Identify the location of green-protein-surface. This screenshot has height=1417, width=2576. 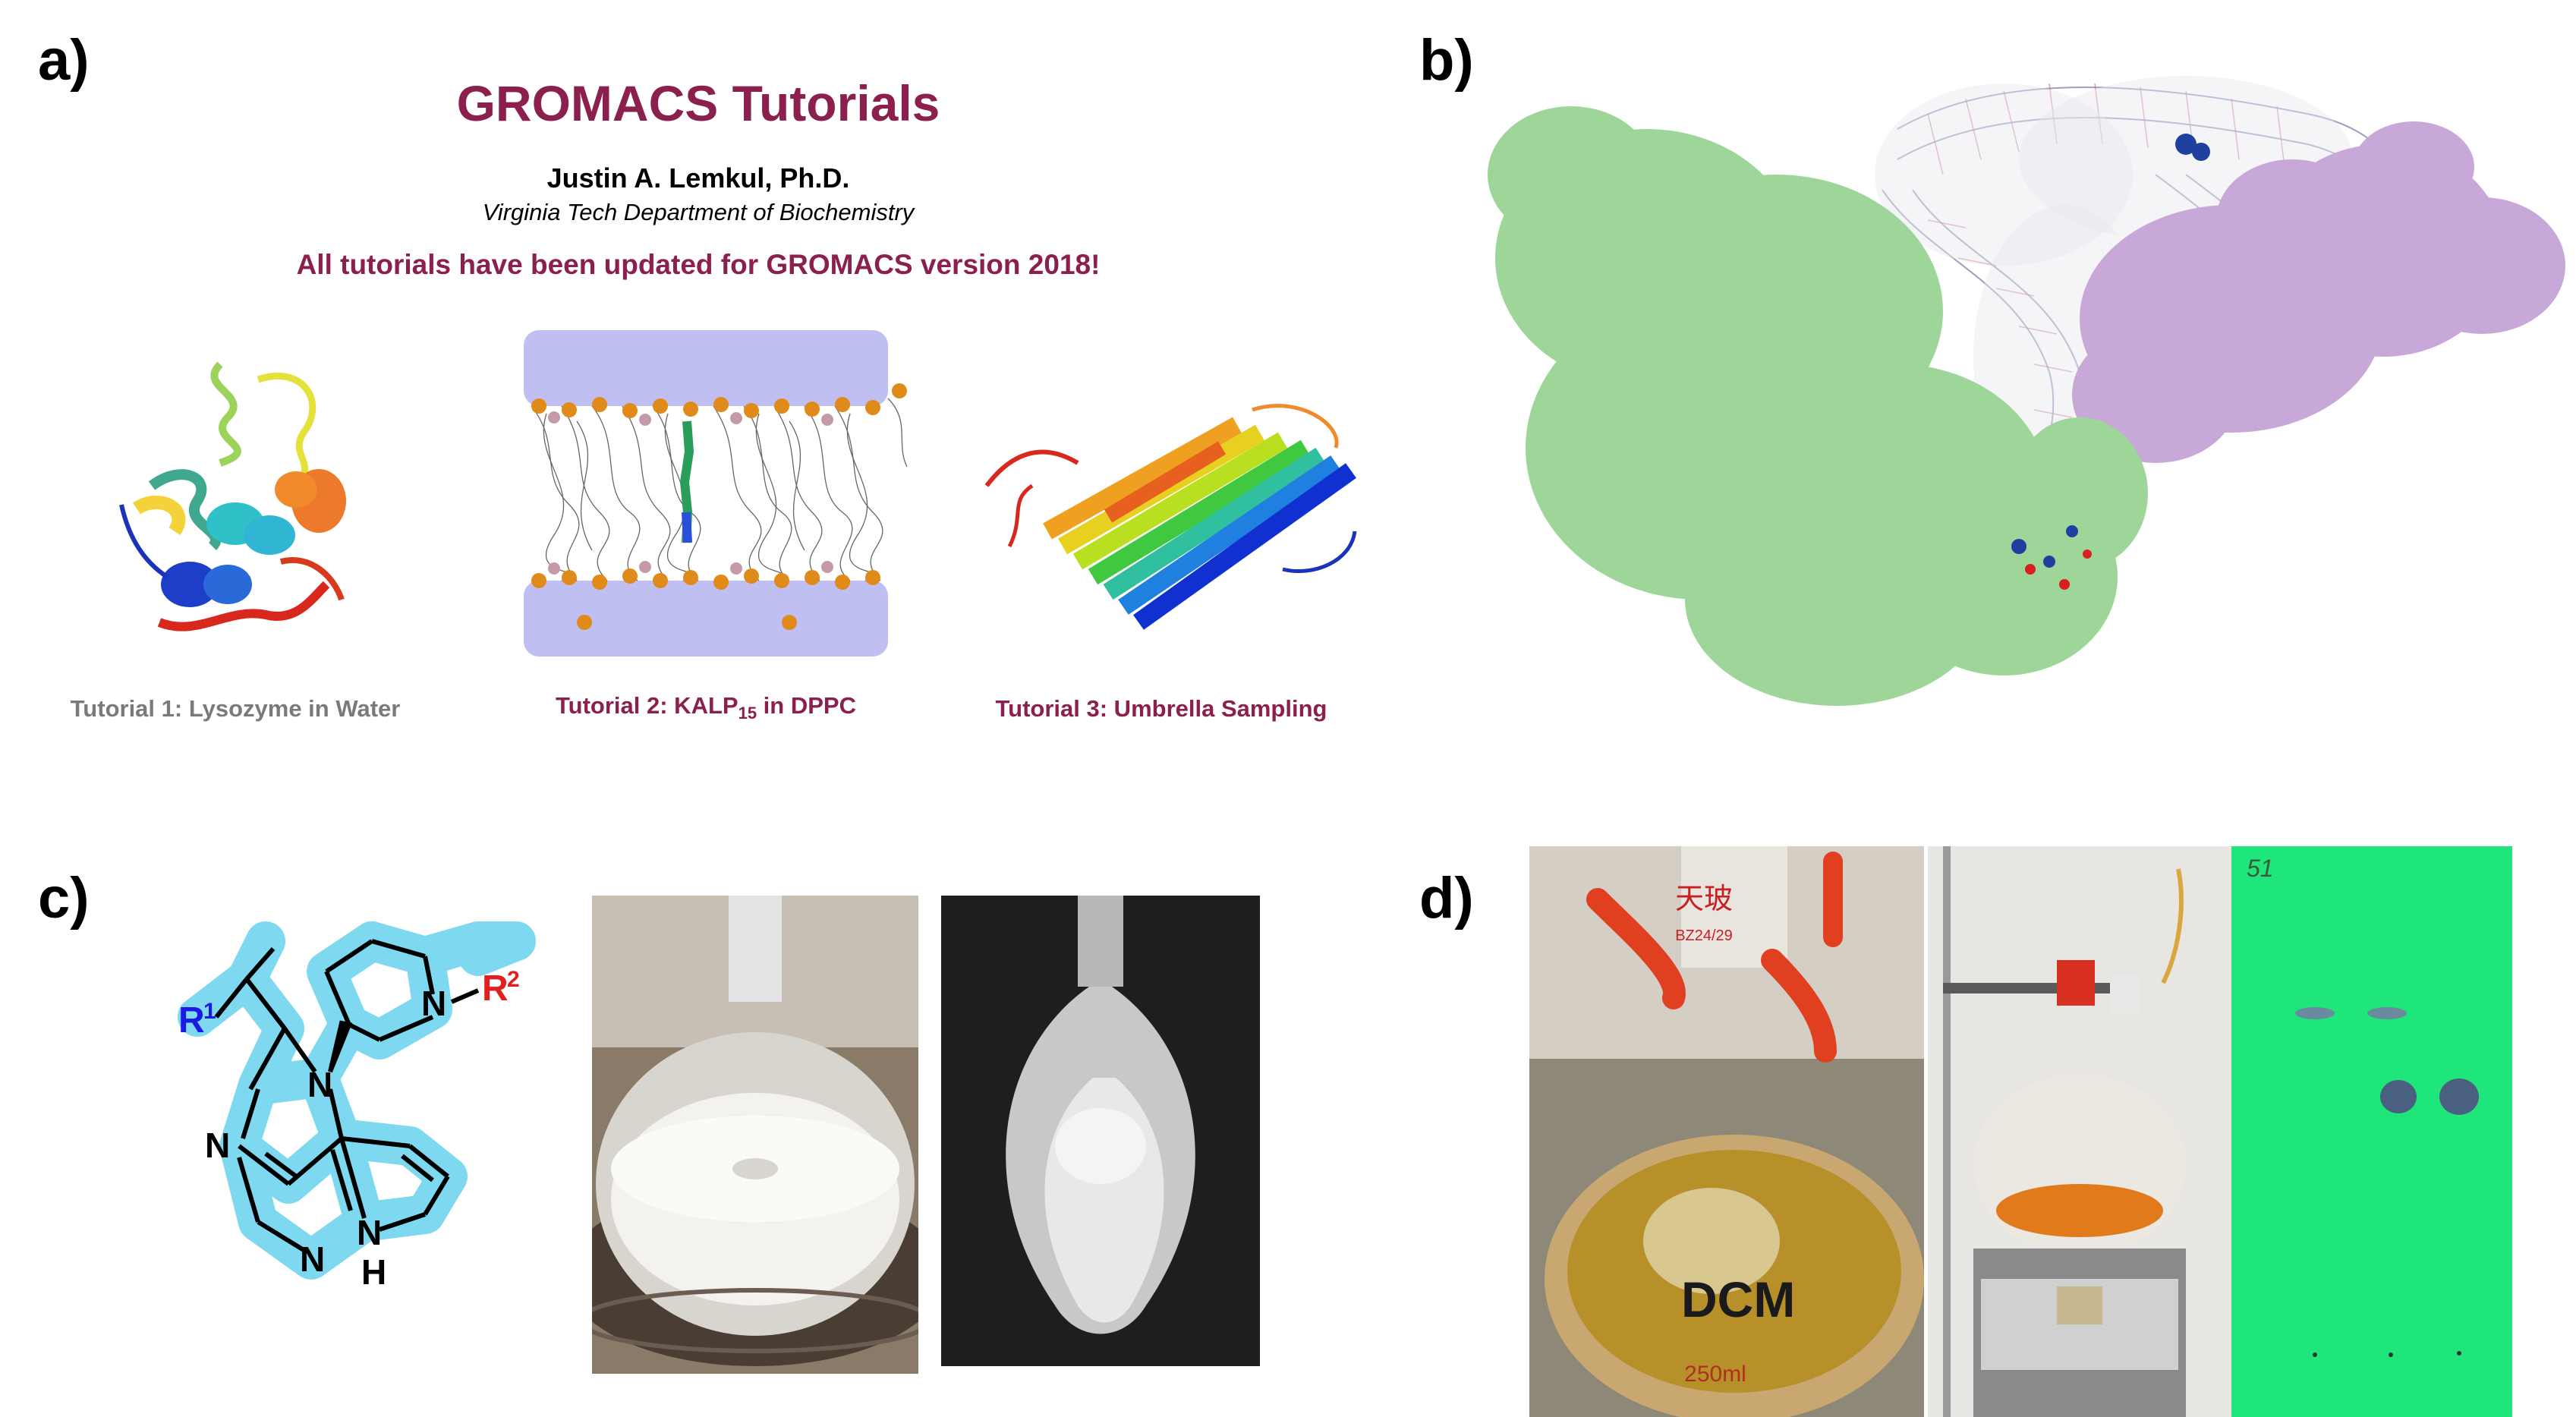
(1818, 406).